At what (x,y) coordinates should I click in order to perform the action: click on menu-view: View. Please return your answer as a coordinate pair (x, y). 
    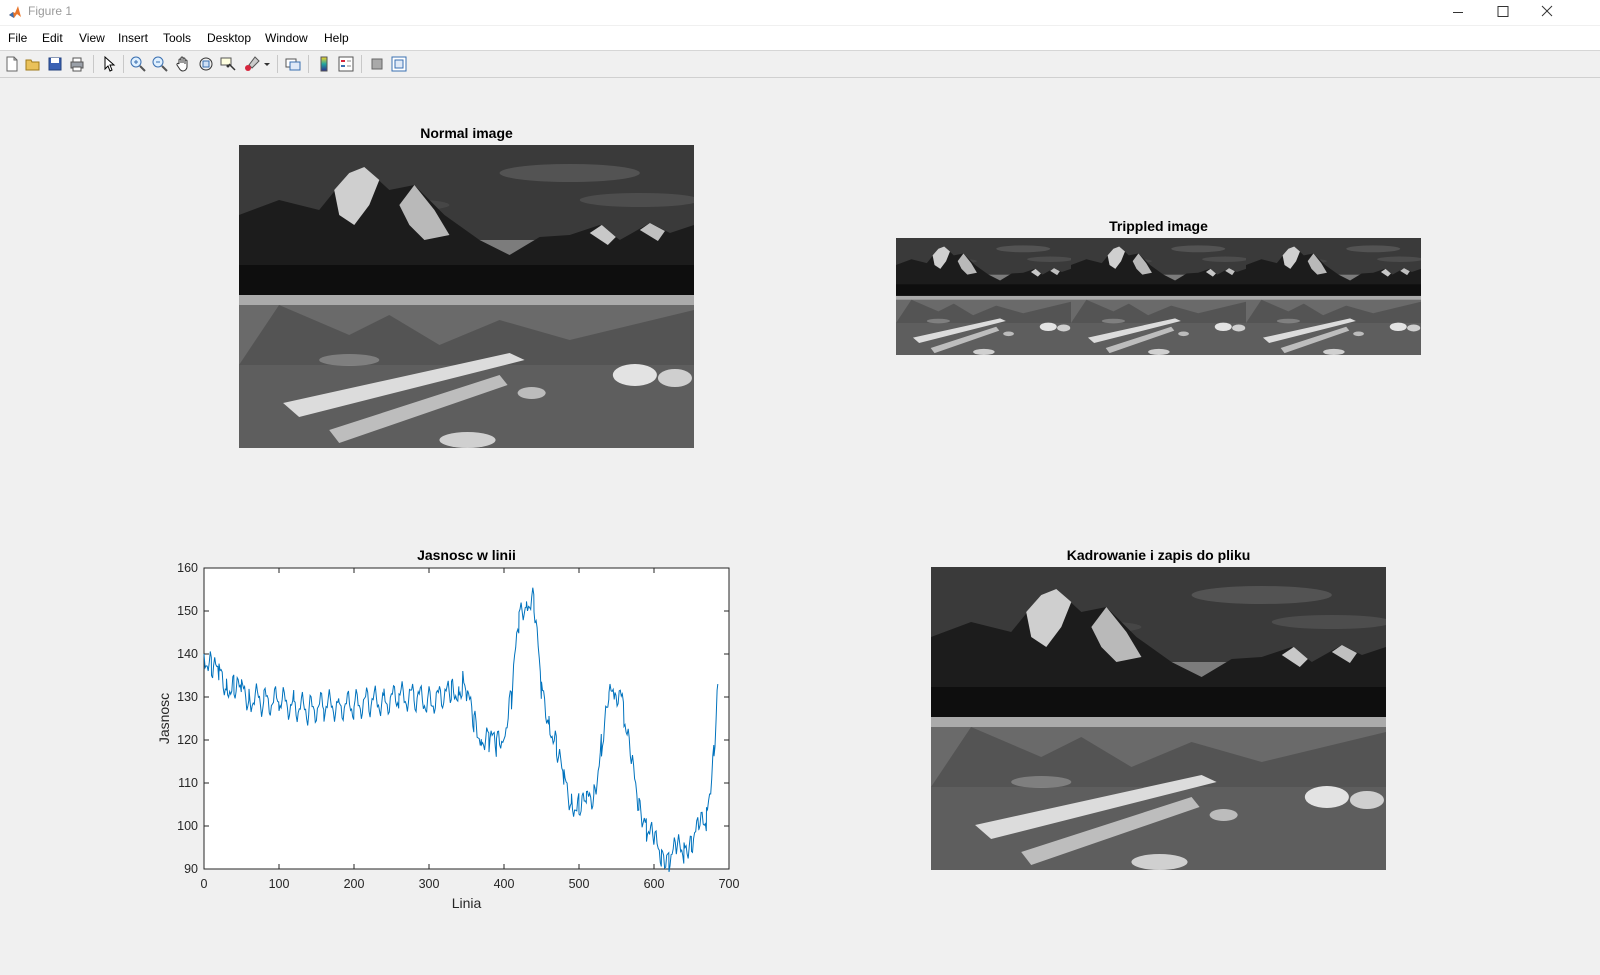
    Looking at the image, I should click on (92, 38).